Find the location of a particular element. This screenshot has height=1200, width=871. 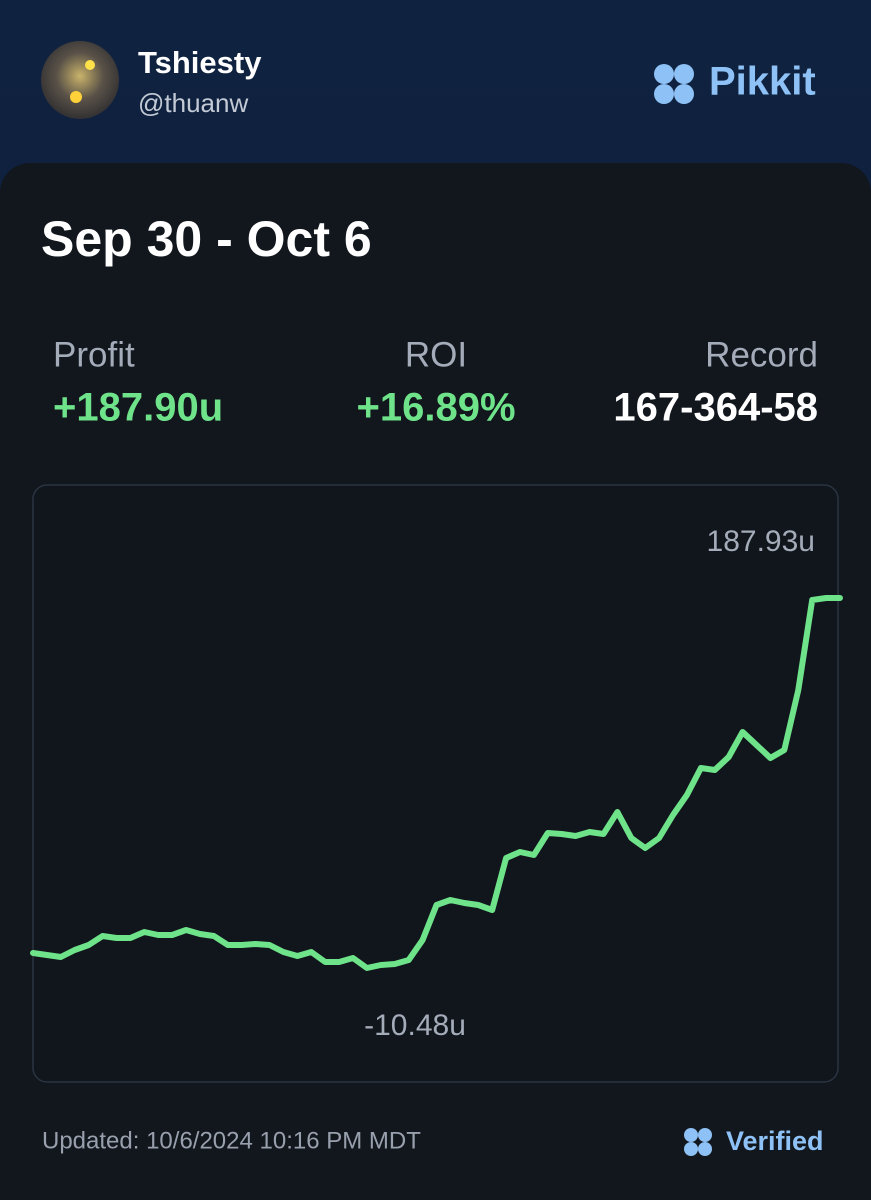

user-name: Tshiesty is located at coordinates (200, 62).